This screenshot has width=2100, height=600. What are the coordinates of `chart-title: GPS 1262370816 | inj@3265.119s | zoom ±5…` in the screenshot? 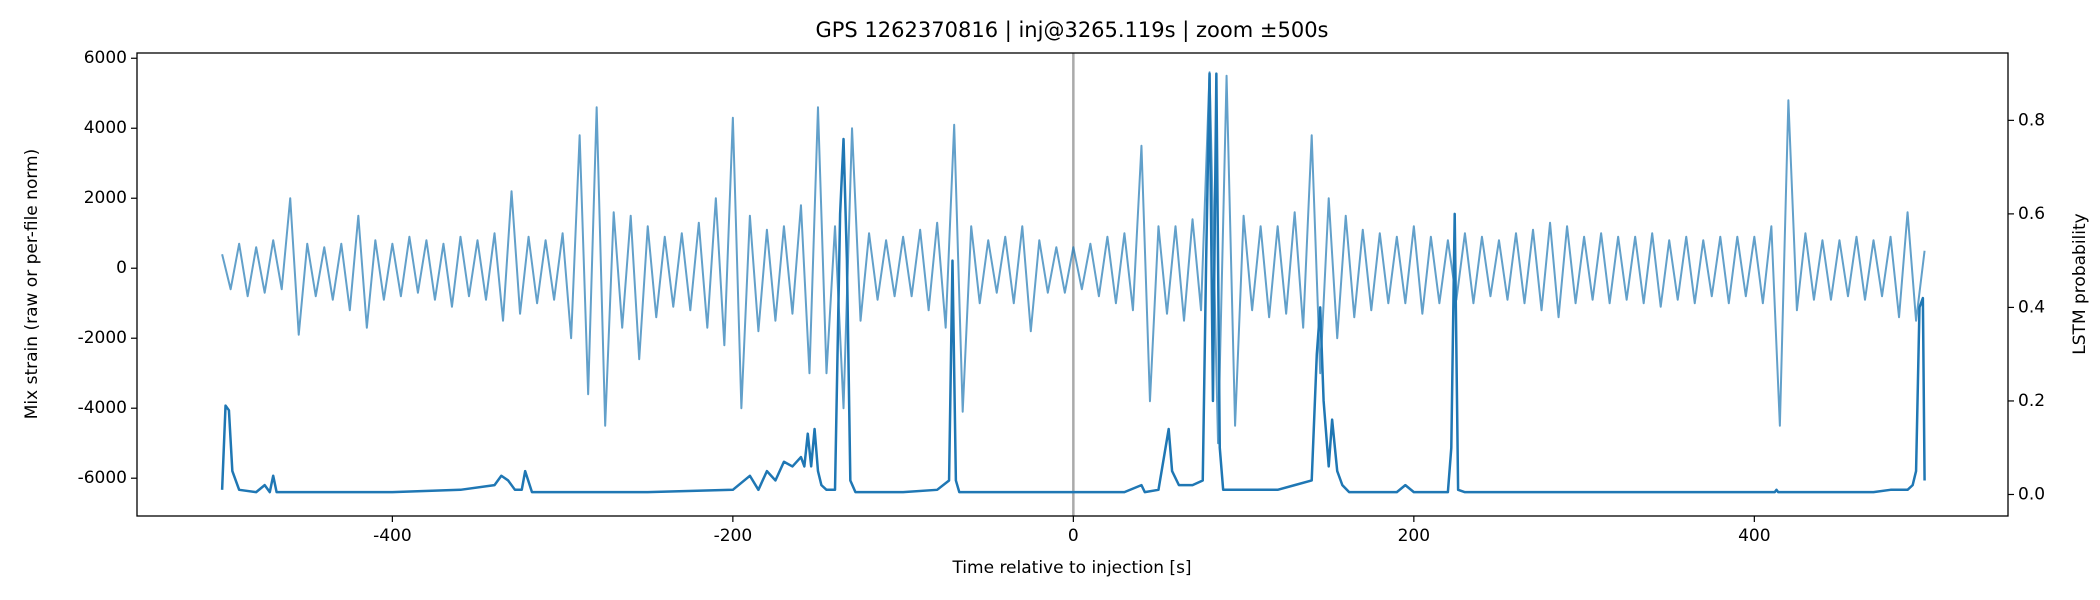 It's located at (1072, 30).